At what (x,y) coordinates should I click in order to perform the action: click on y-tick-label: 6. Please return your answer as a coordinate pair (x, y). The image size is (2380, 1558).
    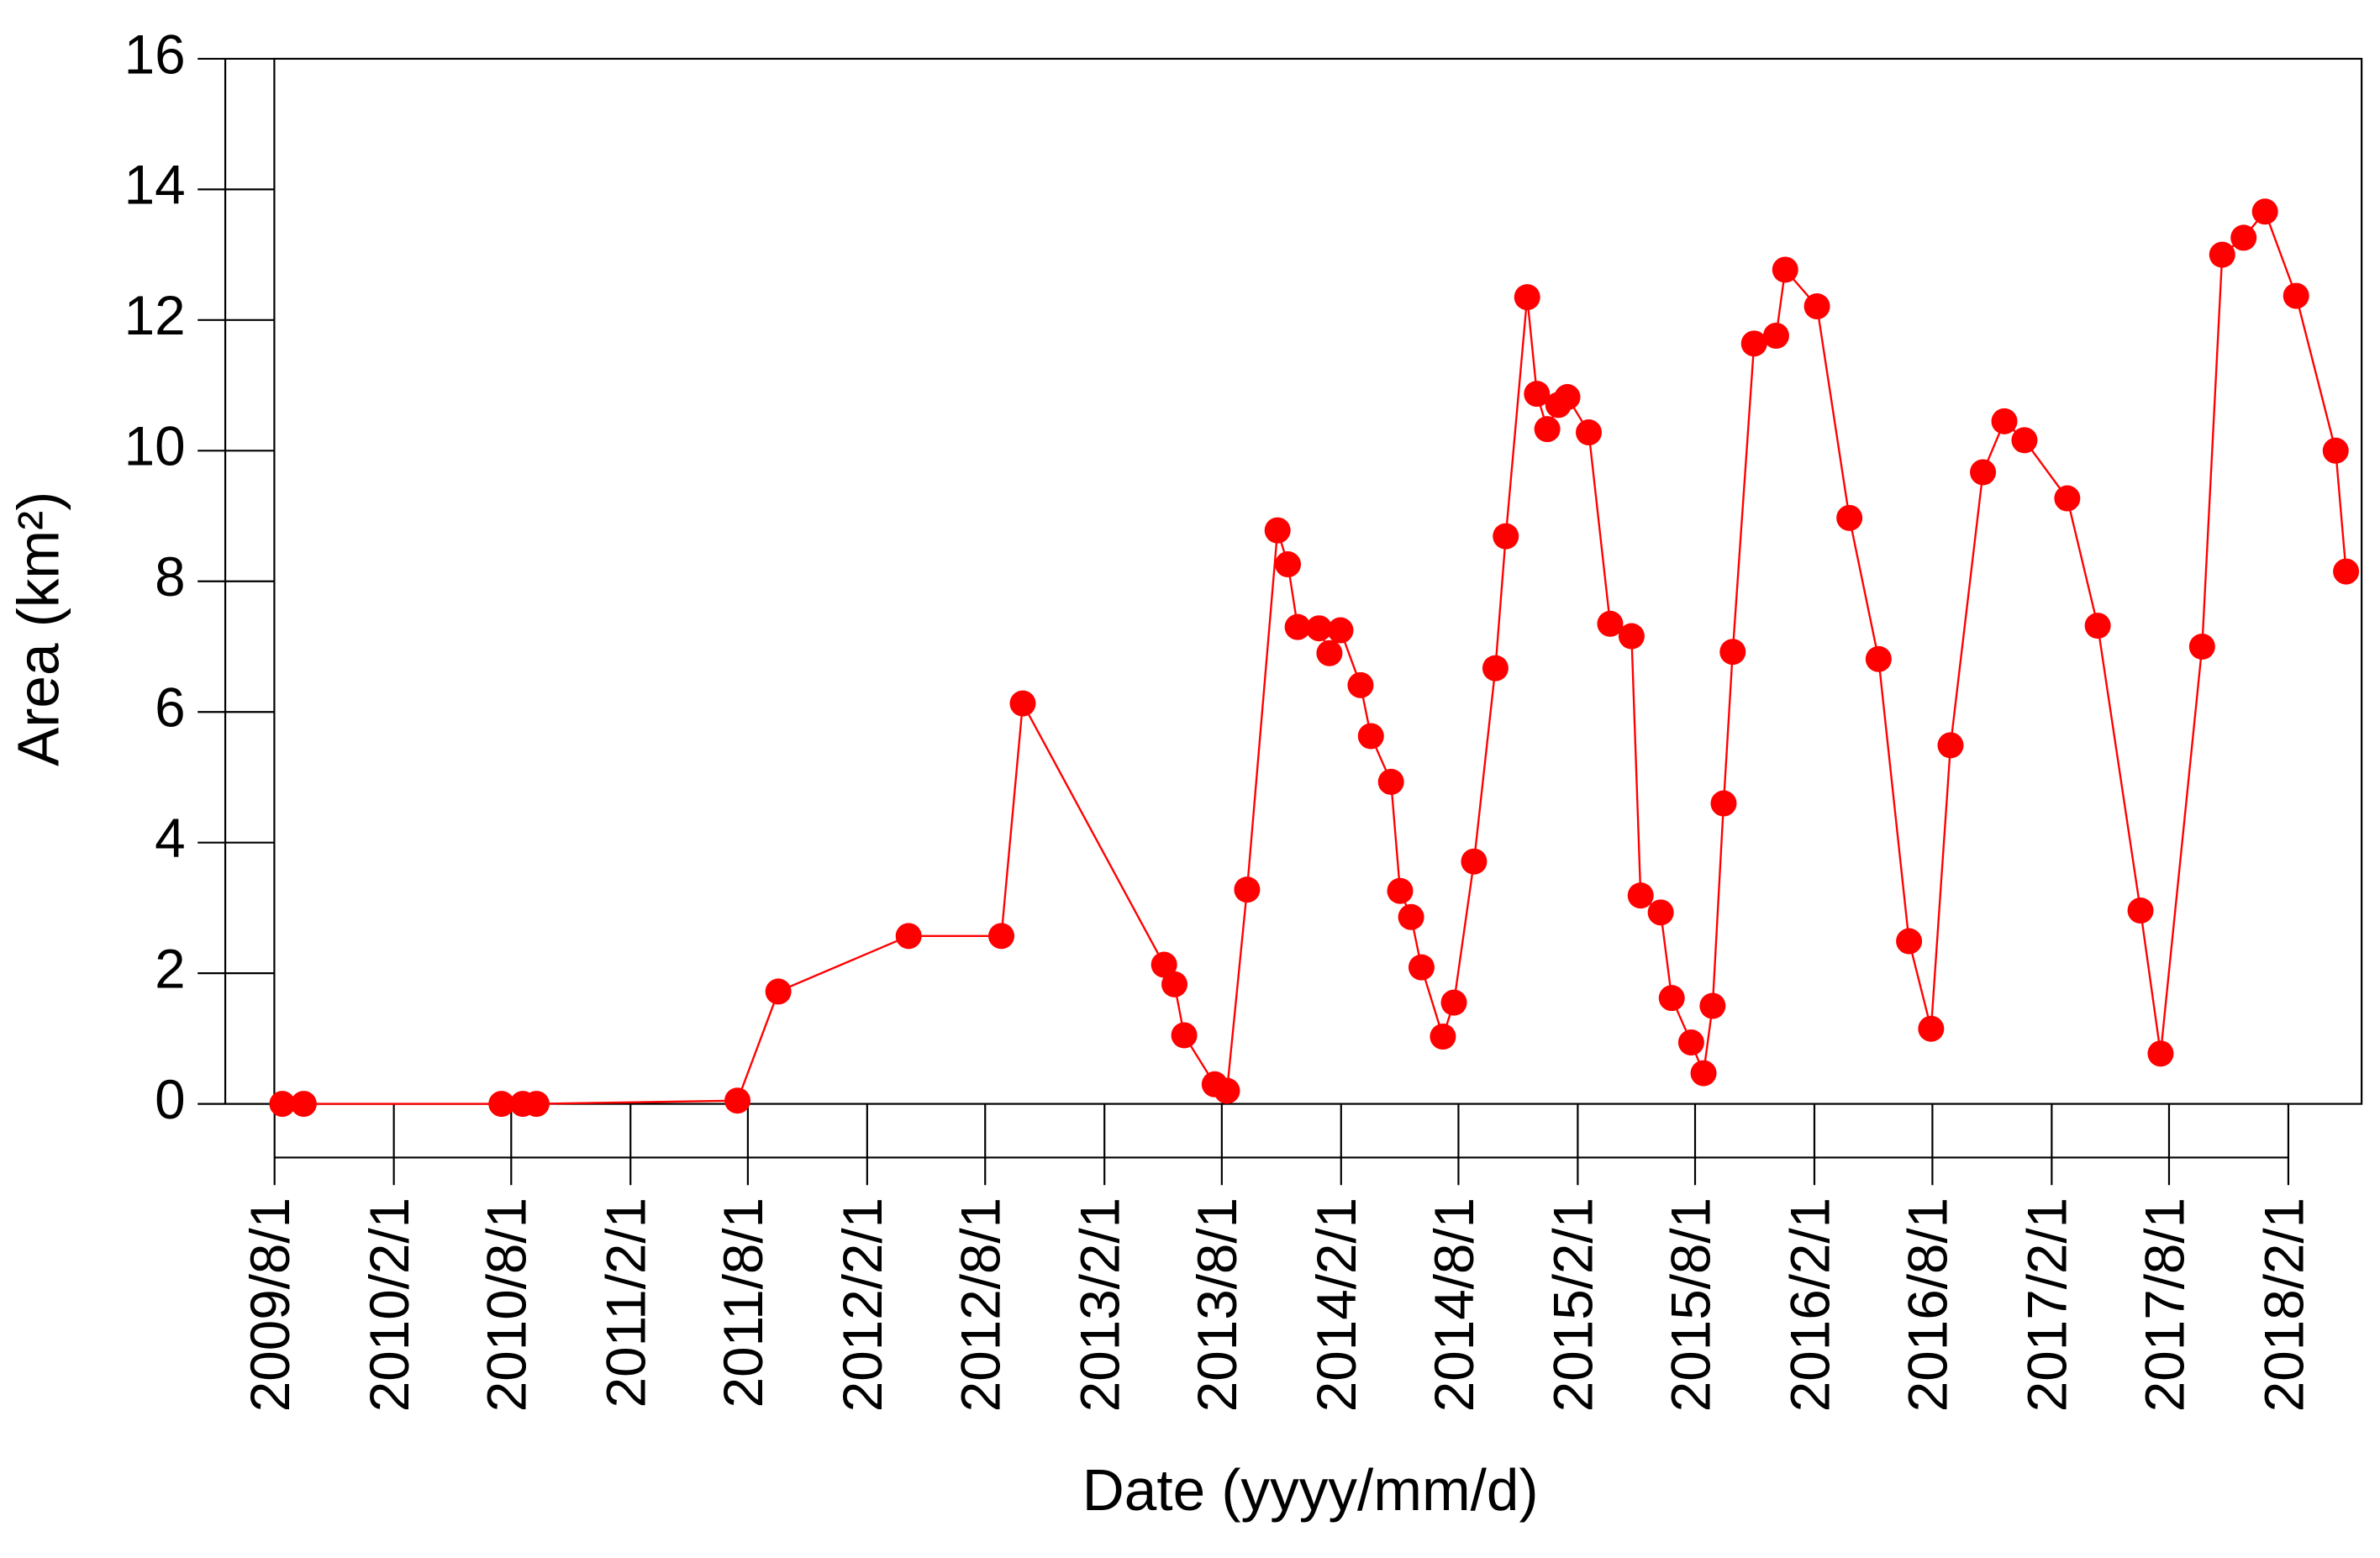
    Looking at the image, I should click on (171, 708).